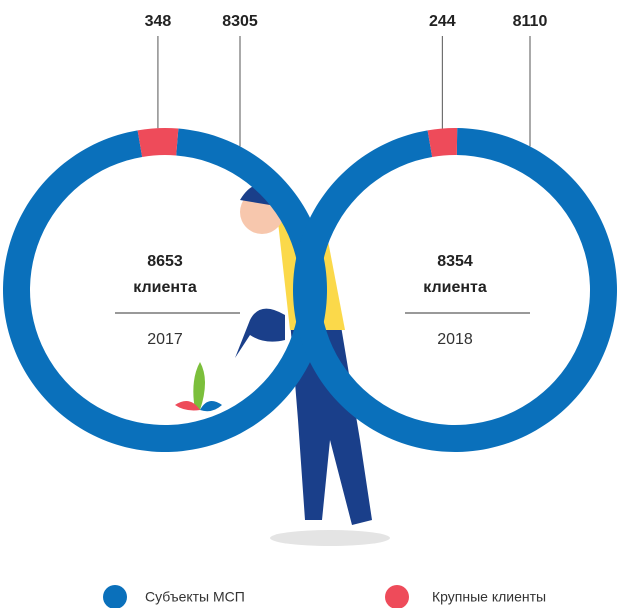 The height and width of the screenshot is (608, 620). What do you see at coordinates (195, 597) in the screenshot?
I see `legend-label: Субъекты МСП` at bounding box center [195, 597].